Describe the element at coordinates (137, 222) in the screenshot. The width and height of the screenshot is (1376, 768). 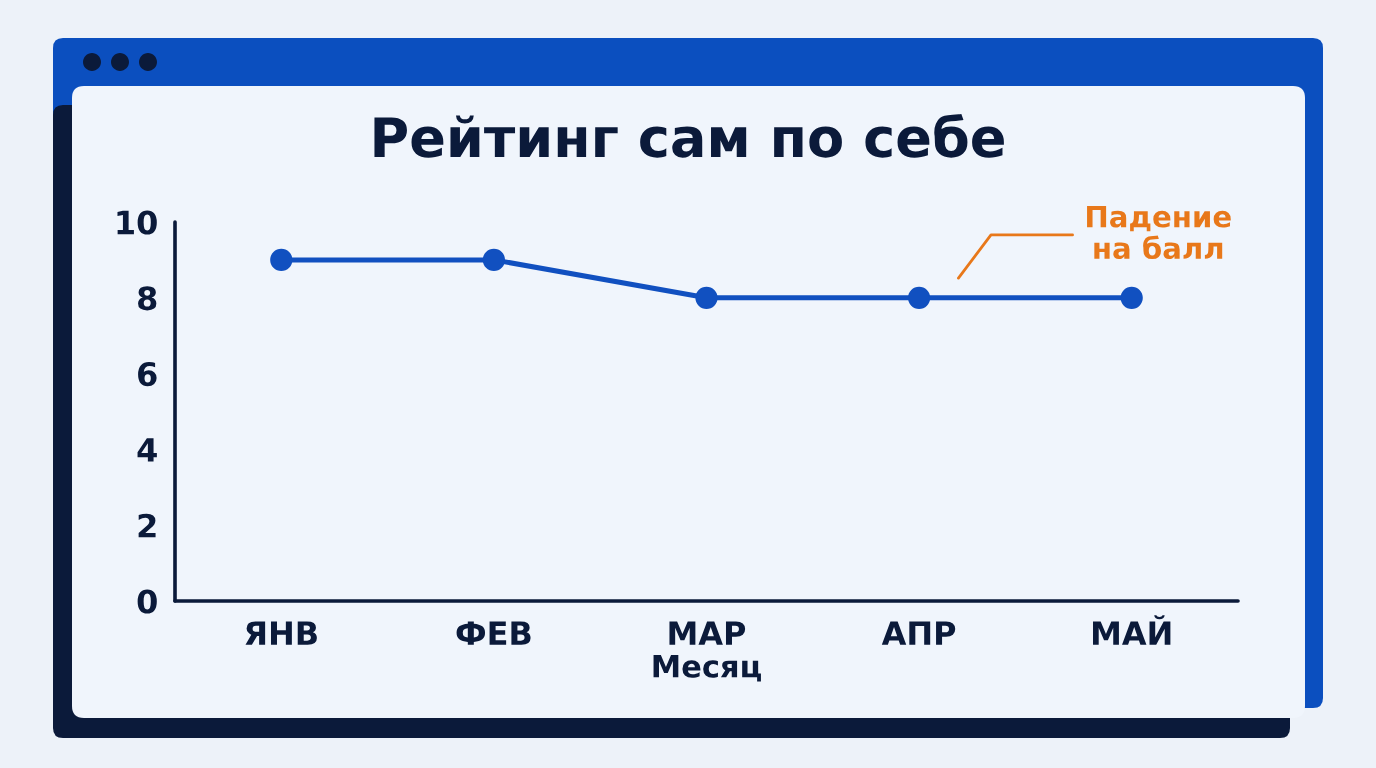
I see `y-tick-label: 10` at that location.